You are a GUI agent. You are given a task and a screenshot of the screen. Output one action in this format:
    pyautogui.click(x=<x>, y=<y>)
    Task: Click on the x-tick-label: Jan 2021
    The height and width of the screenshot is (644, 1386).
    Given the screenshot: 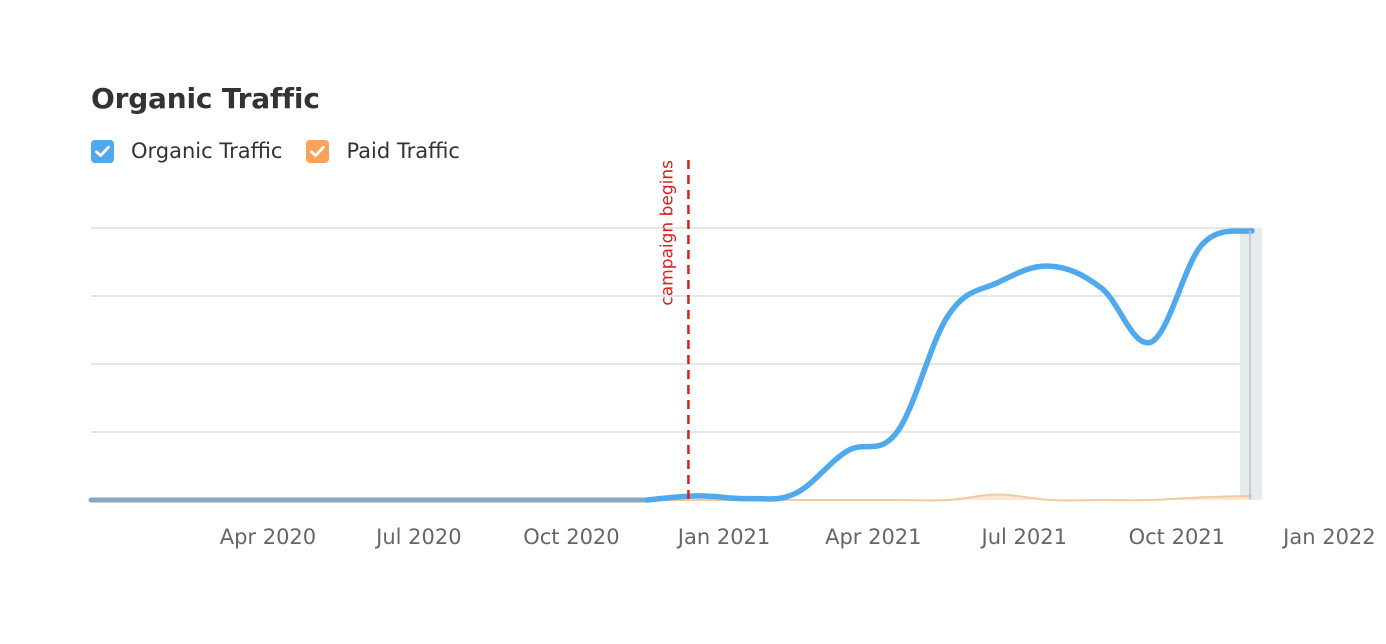 What is the action you would take?
    pyautogui.click(x=723, y=537)
    